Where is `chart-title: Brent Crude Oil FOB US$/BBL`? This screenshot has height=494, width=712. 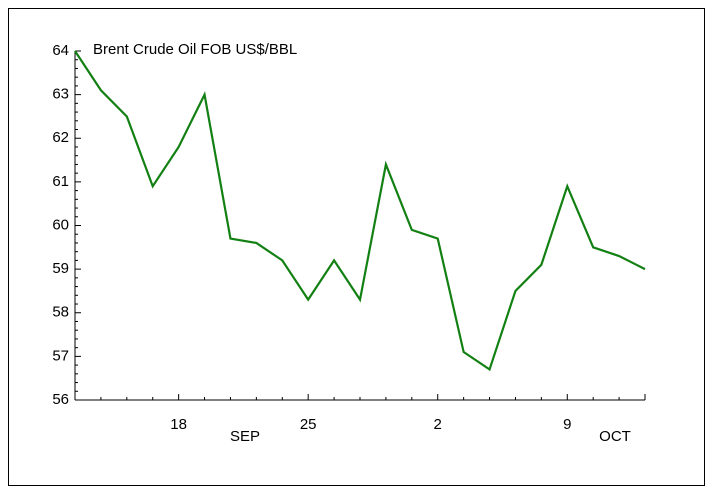
chart-title: Brent Crude Oil FOB US$/BBL is located at coordinates (195, 49).